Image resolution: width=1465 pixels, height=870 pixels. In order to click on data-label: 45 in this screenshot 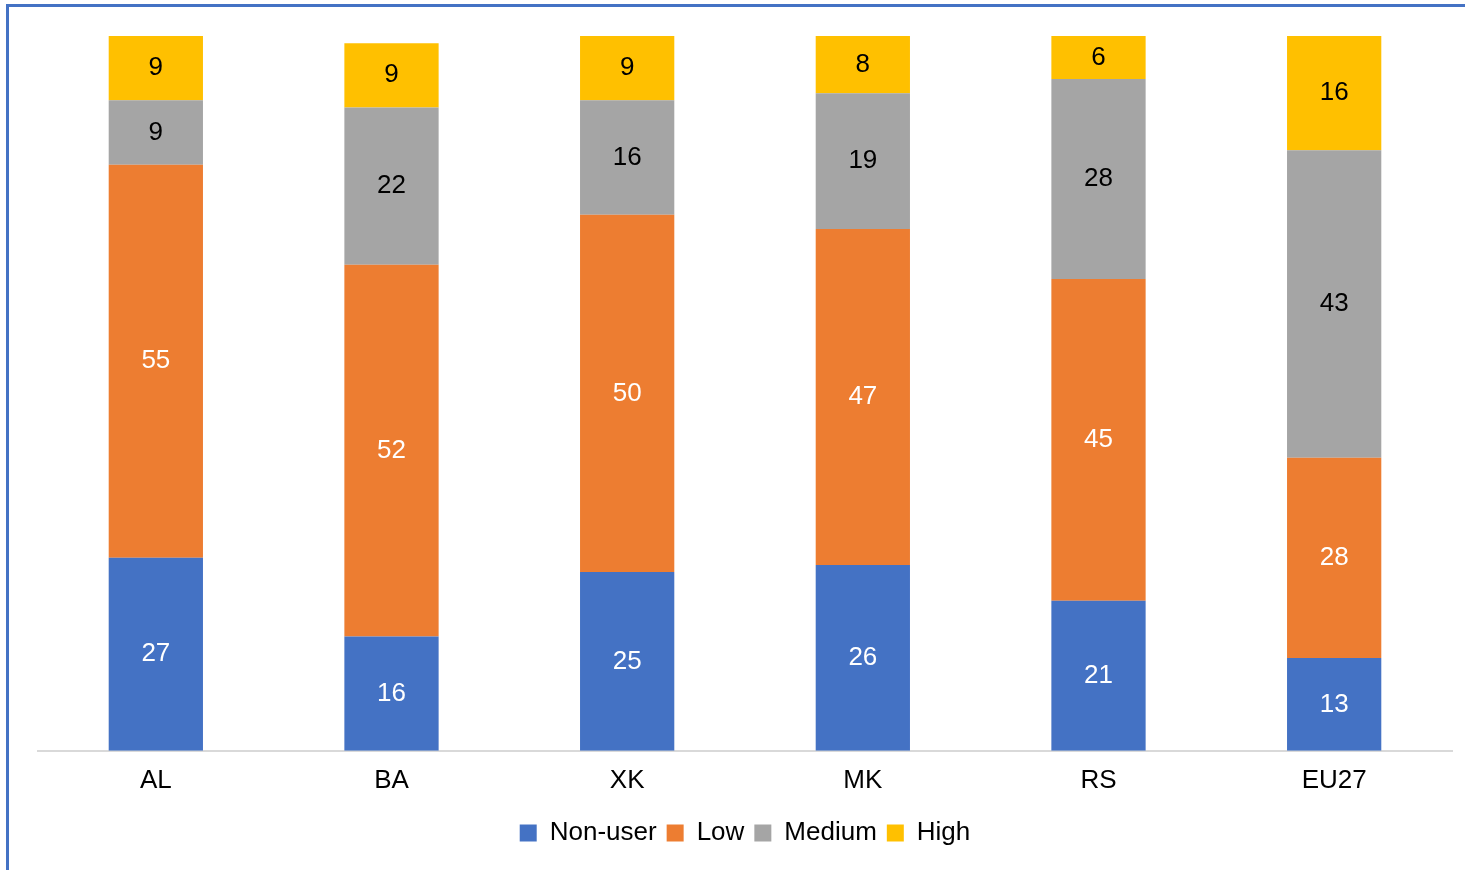, I will do `click(1098, 438)`.